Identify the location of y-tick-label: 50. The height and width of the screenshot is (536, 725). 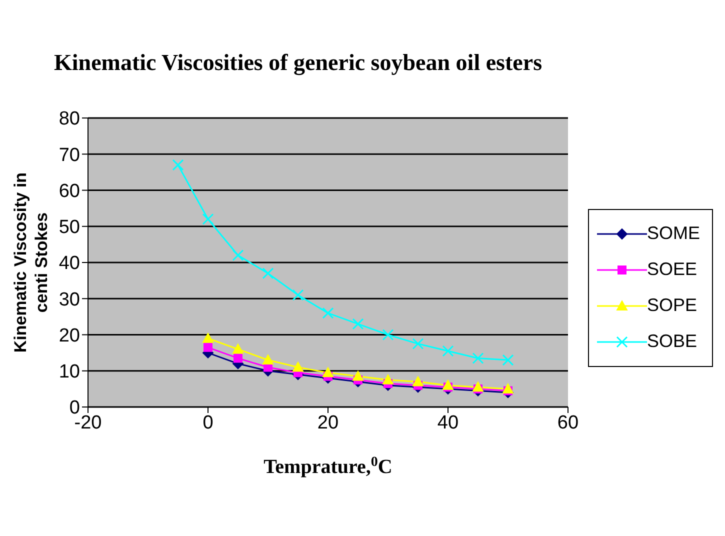
(69, 227).